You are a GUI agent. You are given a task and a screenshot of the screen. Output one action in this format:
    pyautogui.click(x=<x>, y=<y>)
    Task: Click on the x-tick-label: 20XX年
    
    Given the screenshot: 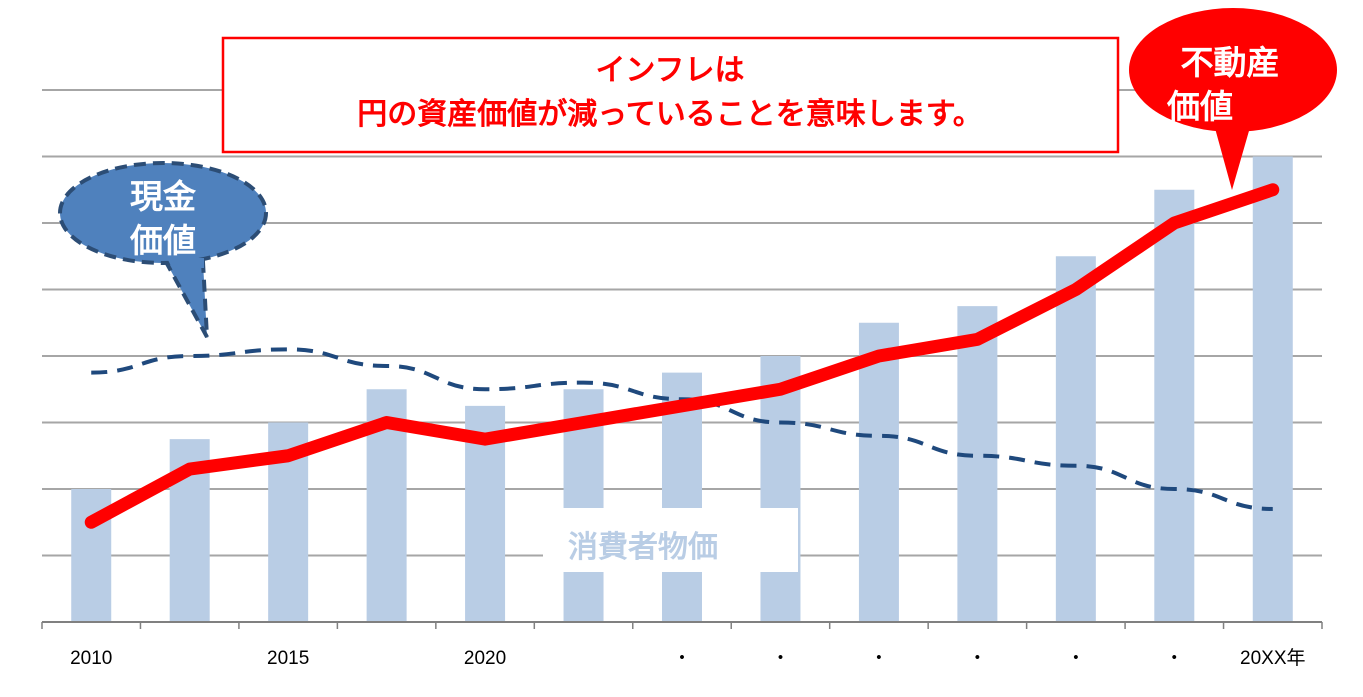 What is the action you would take?
    pyautogui.click(x=1272, y=658)
    